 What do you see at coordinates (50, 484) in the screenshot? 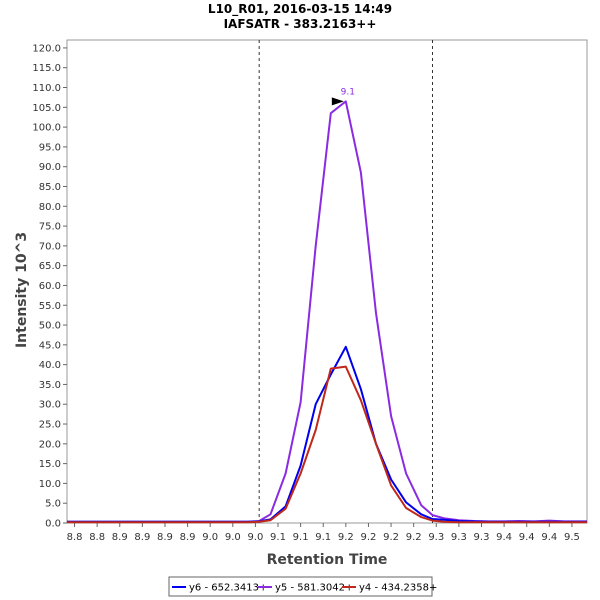
I see `y-tick-label: 10.0` at bounding box center [50, 484].